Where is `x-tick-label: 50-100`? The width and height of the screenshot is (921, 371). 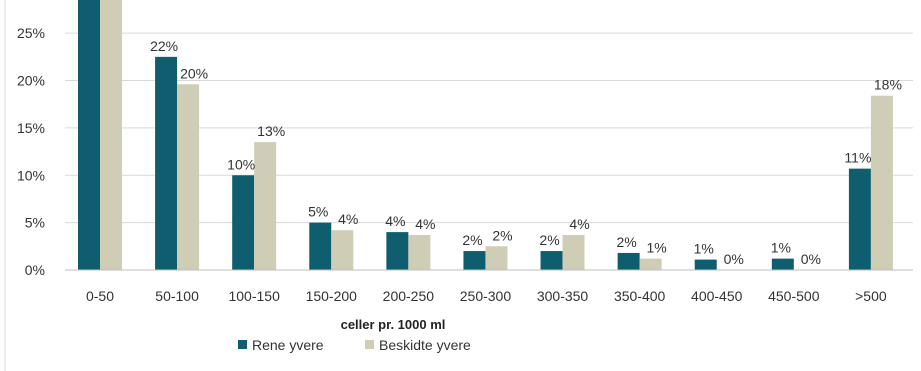
x-tick-label: 50-100 is located at coordinates (177, 296).